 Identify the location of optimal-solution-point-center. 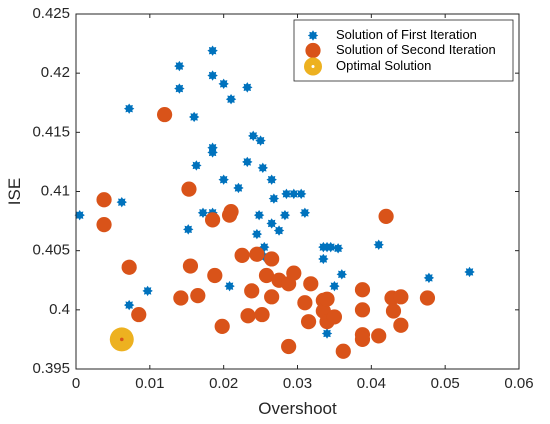
(121, 339).